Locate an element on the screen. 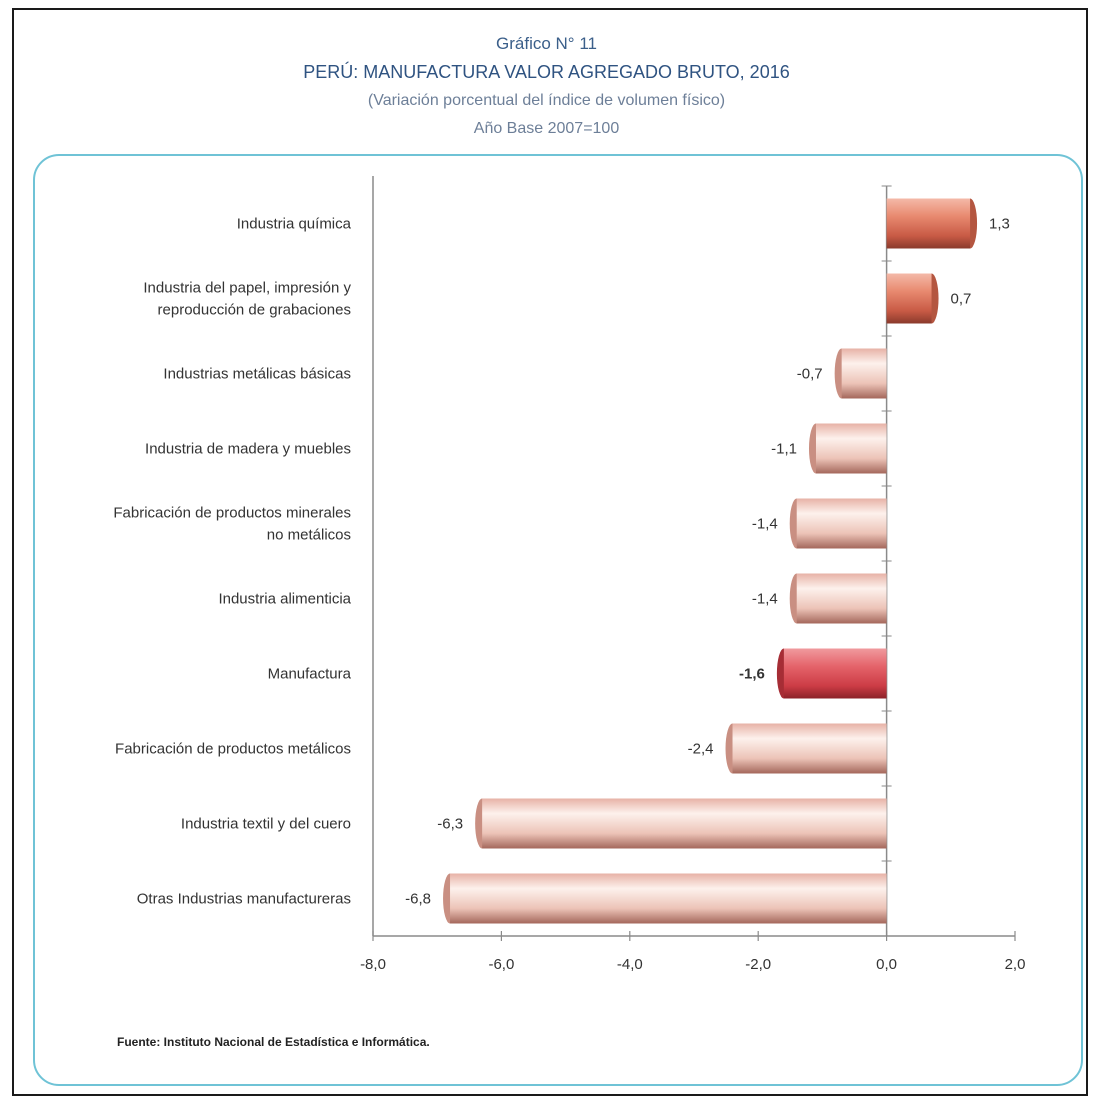 This screenshot has width=1093, height=1102. data-label: -6,3 is located at coordinates (450, 824).